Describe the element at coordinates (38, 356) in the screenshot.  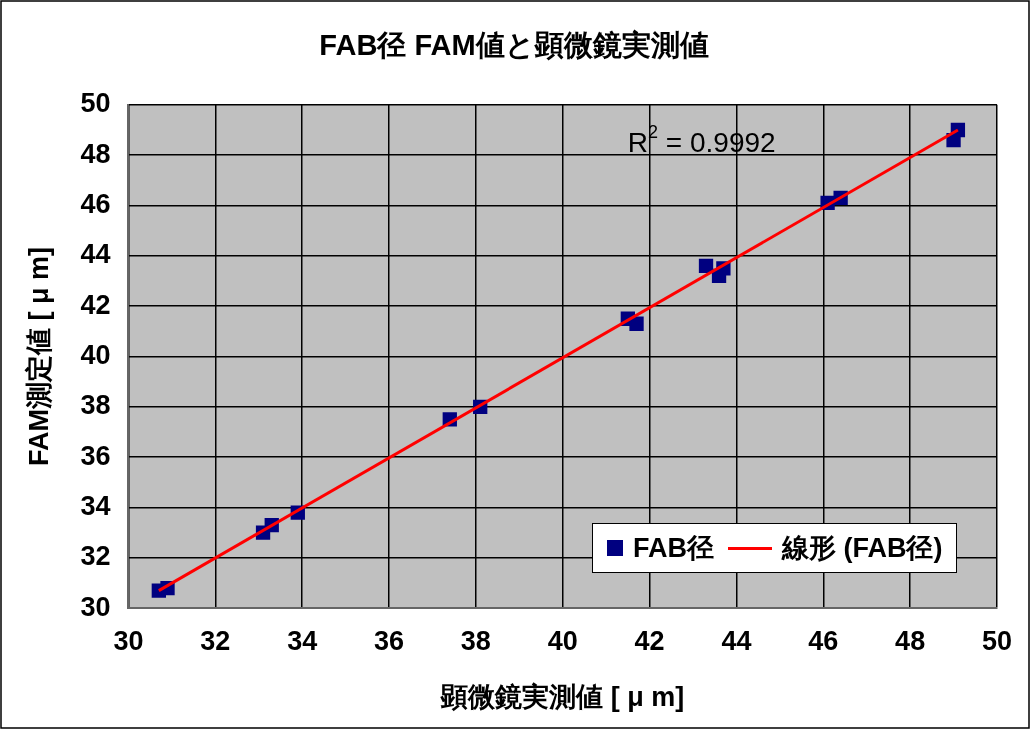
I see `y-axis-title: FAM測定値 [ μ m]` at that location.